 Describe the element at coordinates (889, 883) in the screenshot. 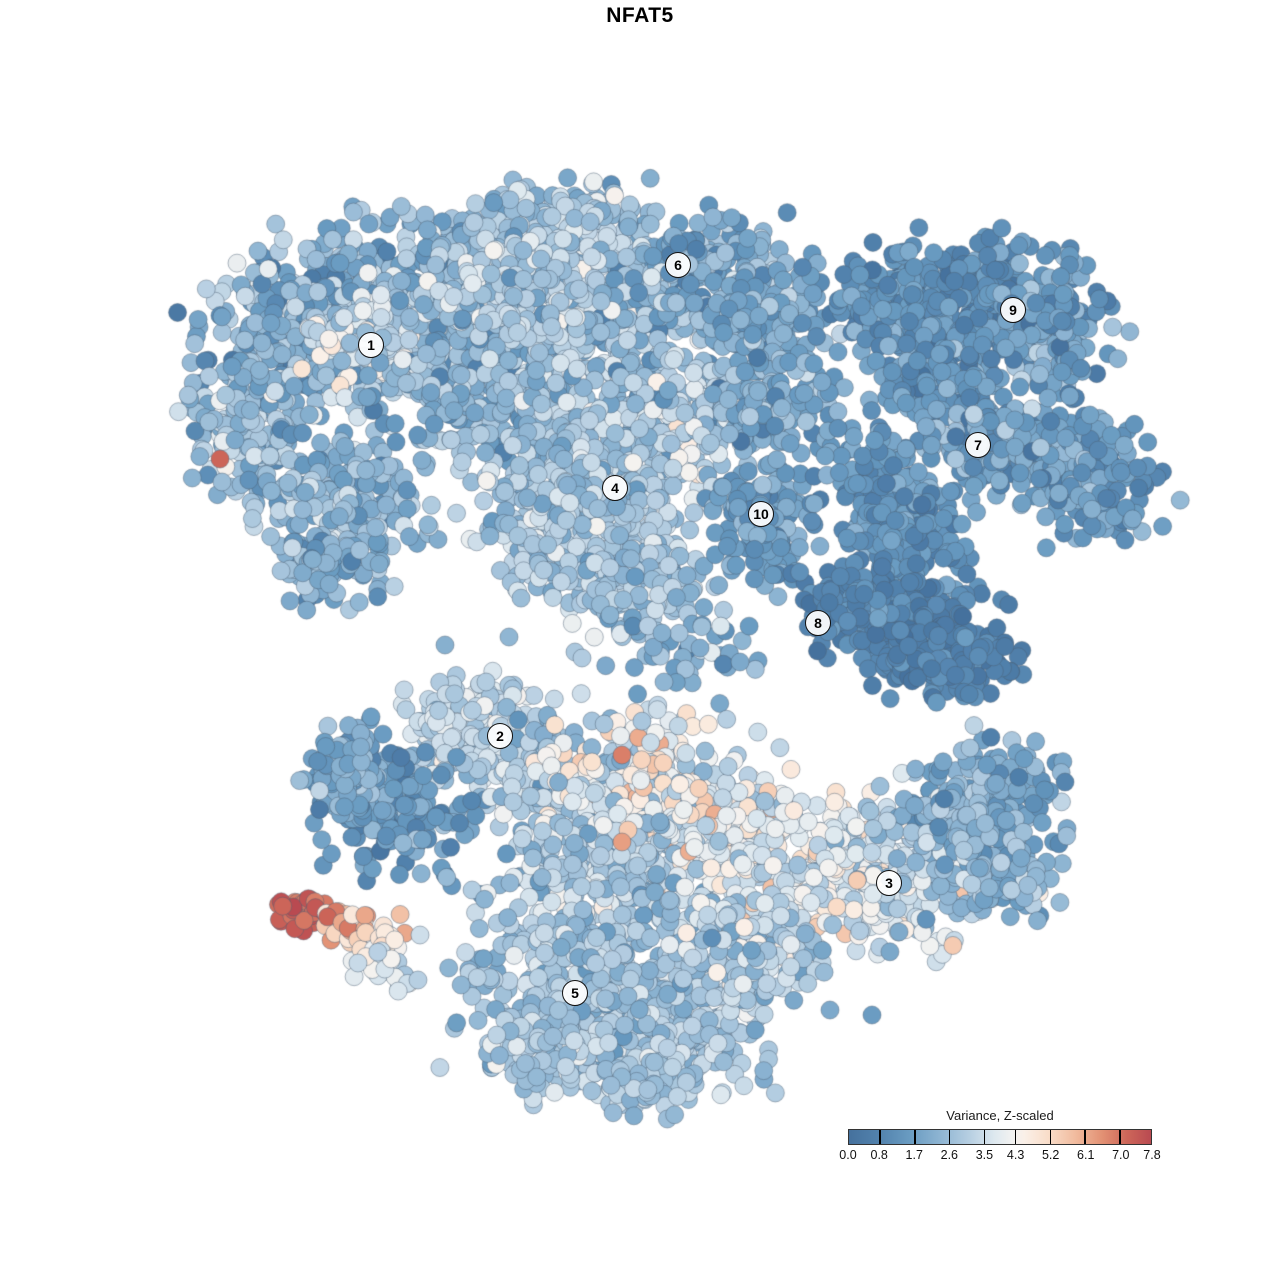

I see `cluster-label-3: 3` at that location.